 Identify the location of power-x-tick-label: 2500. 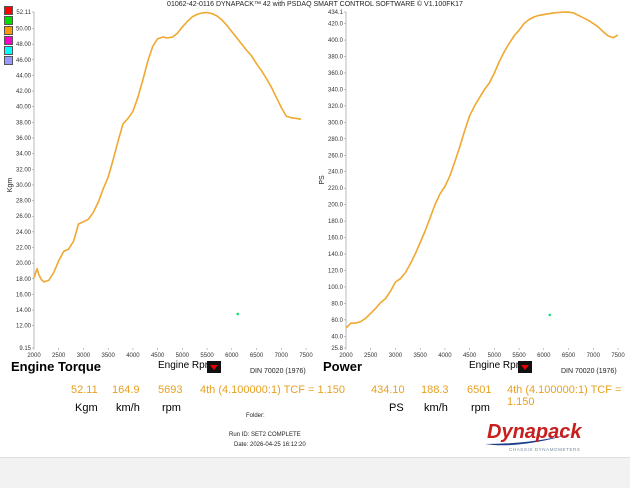
(371, 356).